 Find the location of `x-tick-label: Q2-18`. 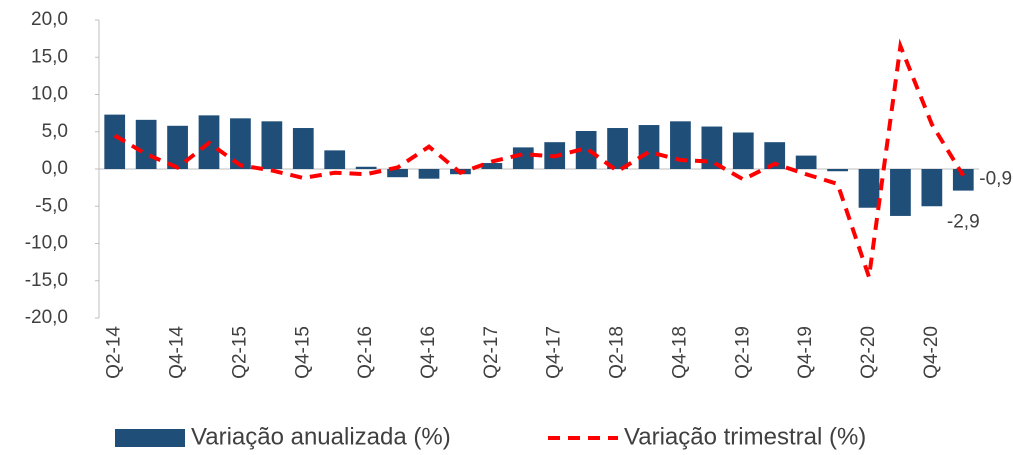

x-tick-label: Q2-18 is located at coordinates (617, 352).